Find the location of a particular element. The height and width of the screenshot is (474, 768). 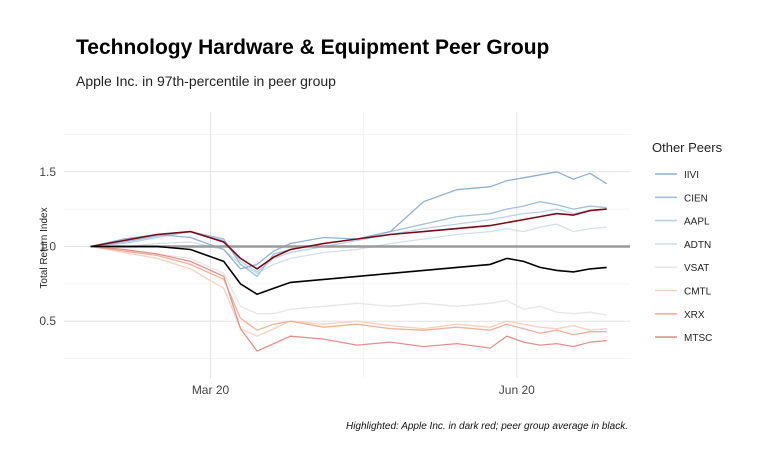

legend-label-mtsc: MTSC is located at coordinates (698, 338).